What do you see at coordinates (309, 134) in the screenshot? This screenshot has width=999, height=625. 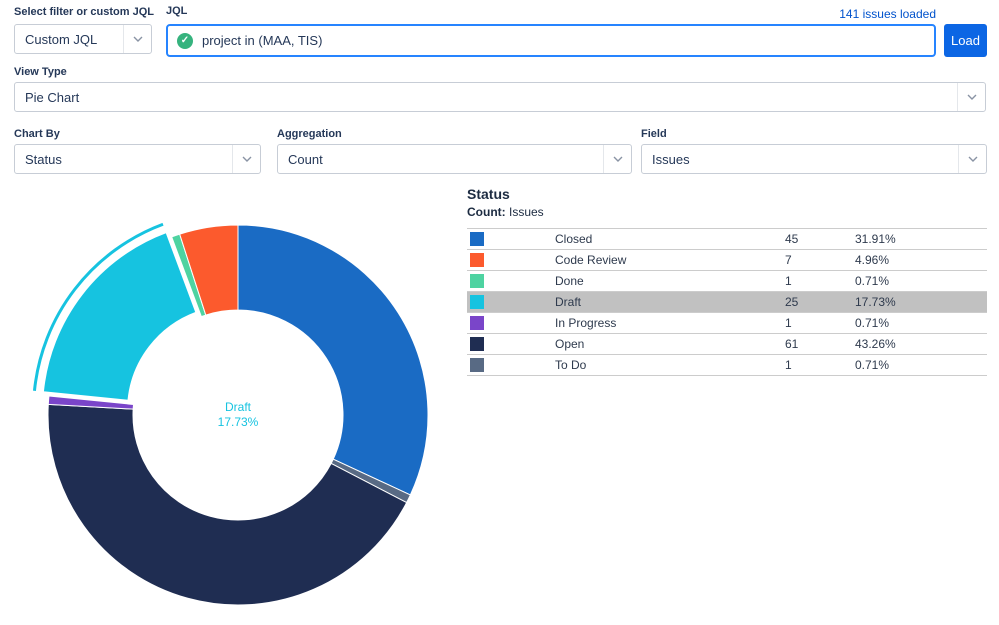 I see `aggregation-label: Aggregation` at bounding box center [309, 134].